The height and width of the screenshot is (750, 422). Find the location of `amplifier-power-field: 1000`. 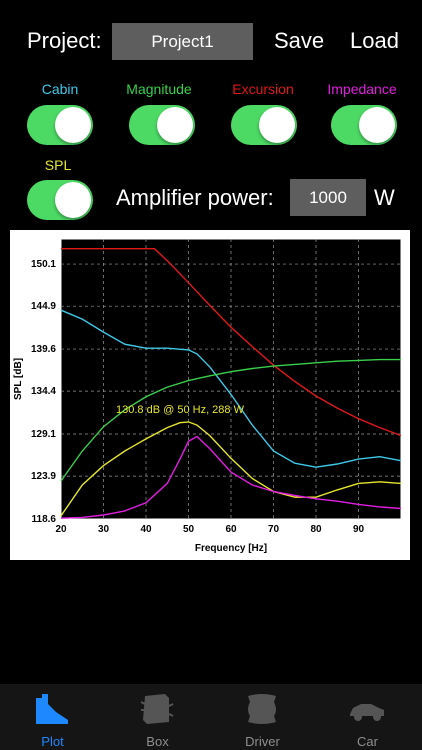

amplifier-power-field: 1000 is located at coordinates (328, 197).